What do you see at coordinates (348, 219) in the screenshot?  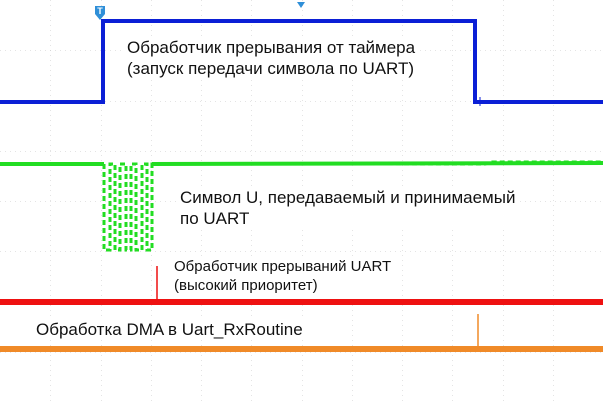 I see `annotation-uart-symbol-line2: по UART` at bounding box center [348, 219].